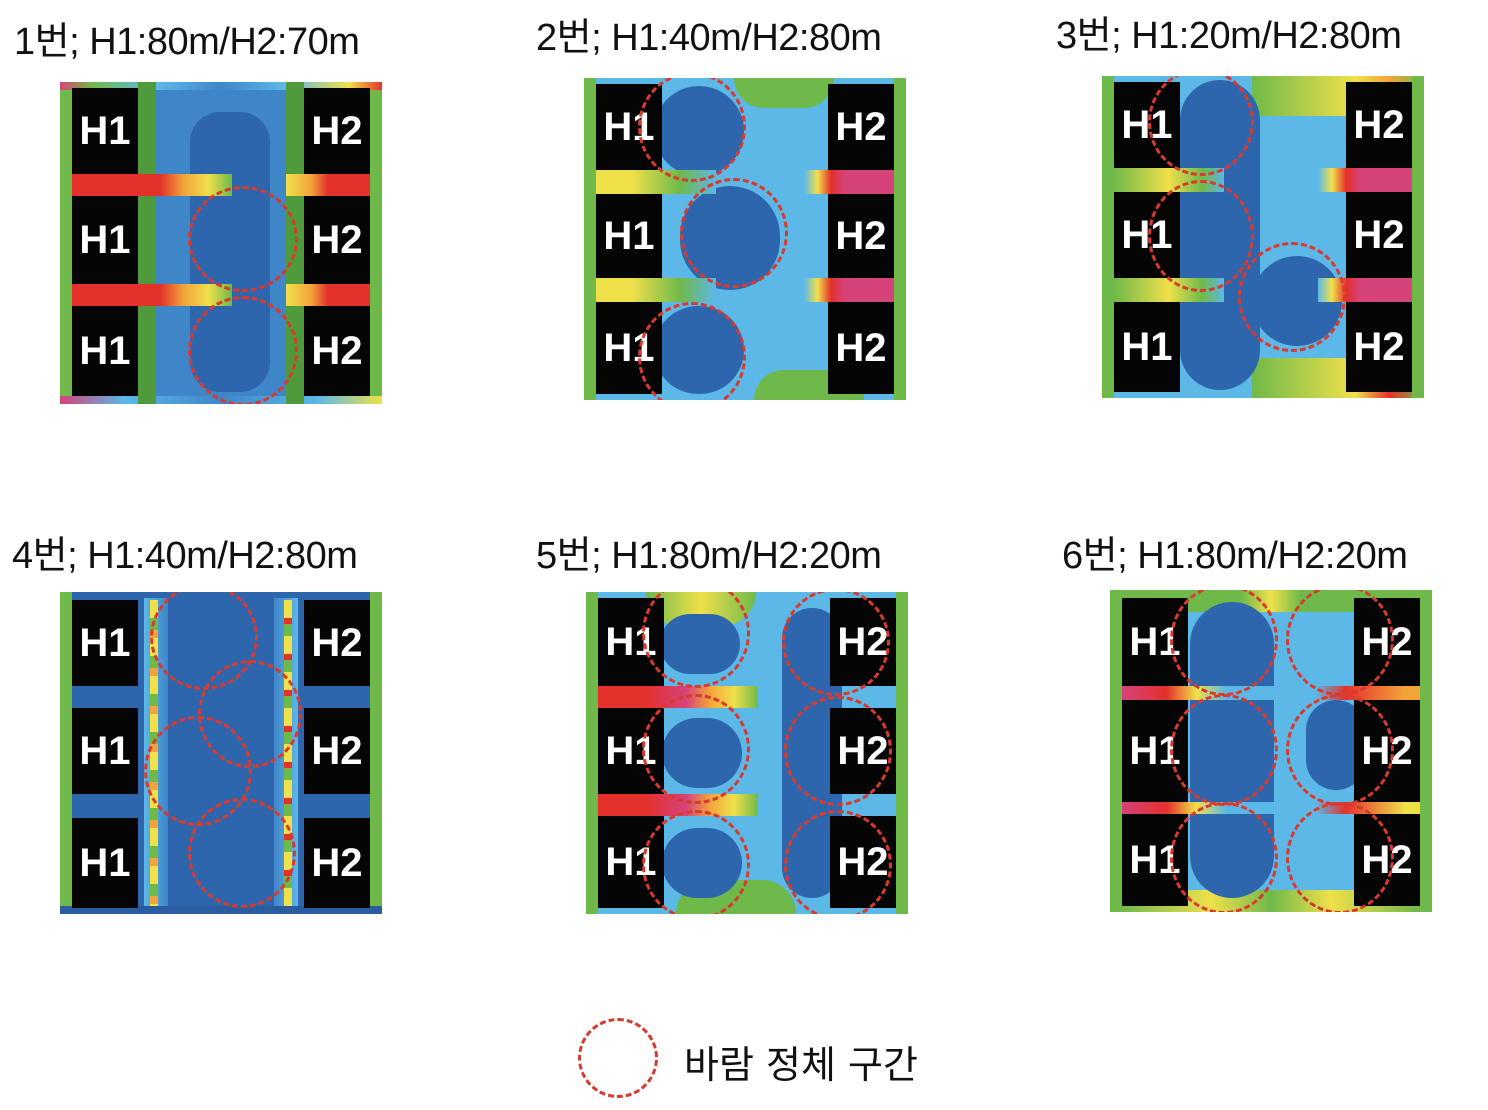 The image size is (1488, 1110). What do you see at coordinates (784, 93) in the screenshot?
I see `wind-zone-green-top` at bounding box center [784, 93].